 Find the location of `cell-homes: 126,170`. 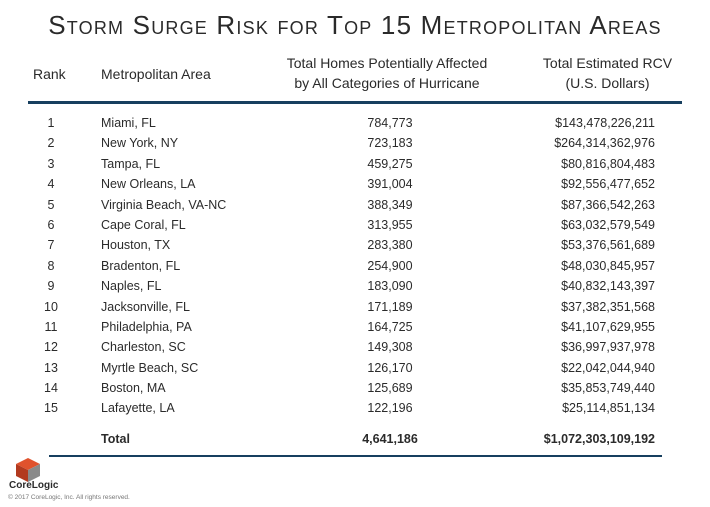

cell-homes: 126,170 is located at coordinates (390, 367).